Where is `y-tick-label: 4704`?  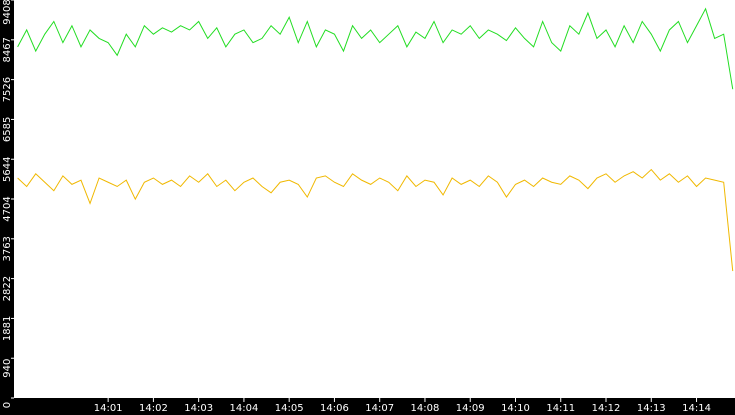
y-tick-label: 4704 is located at coordinates (7, 208).